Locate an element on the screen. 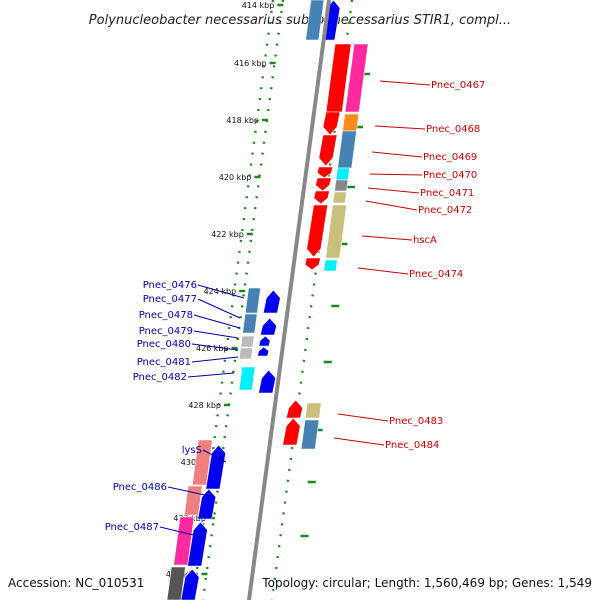 This screenshot has width=600, height=600. gene-label-pnec_0474: Pnec_0474 is located at coordinates (436, 274).